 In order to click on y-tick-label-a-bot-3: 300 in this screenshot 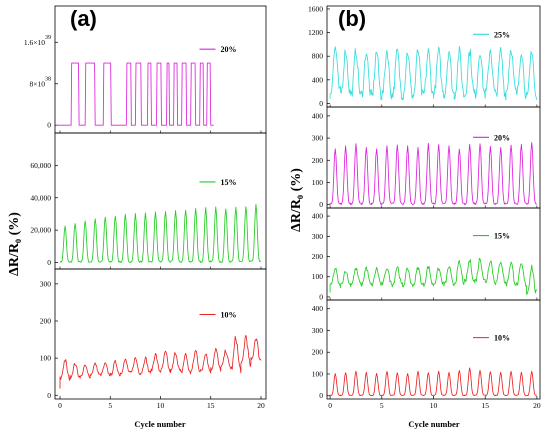, I will do `click(46, 283)`.